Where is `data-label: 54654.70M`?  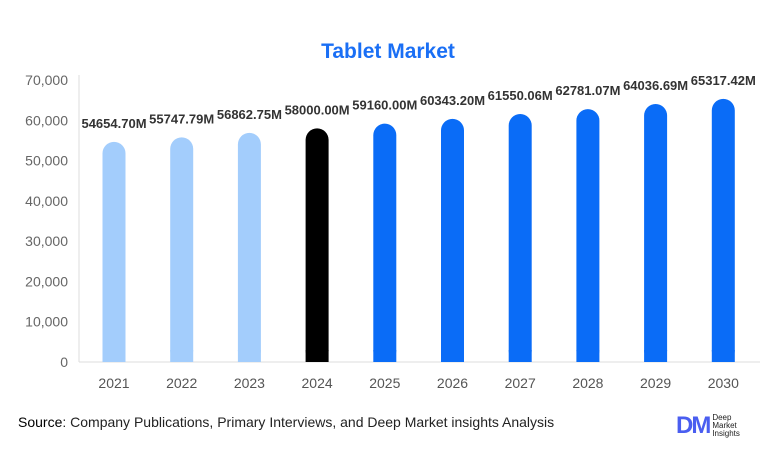 data-label: 54654.70M is located at coordinates (113, 123).